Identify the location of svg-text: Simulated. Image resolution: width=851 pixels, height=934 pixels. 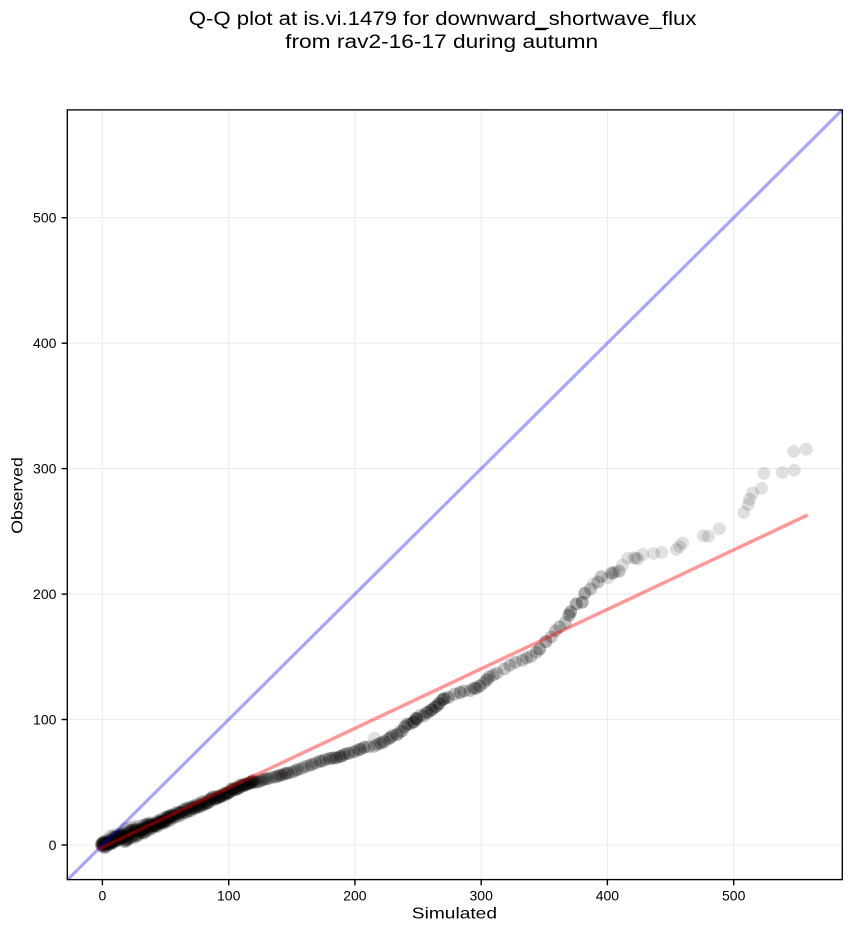
(454, 914).